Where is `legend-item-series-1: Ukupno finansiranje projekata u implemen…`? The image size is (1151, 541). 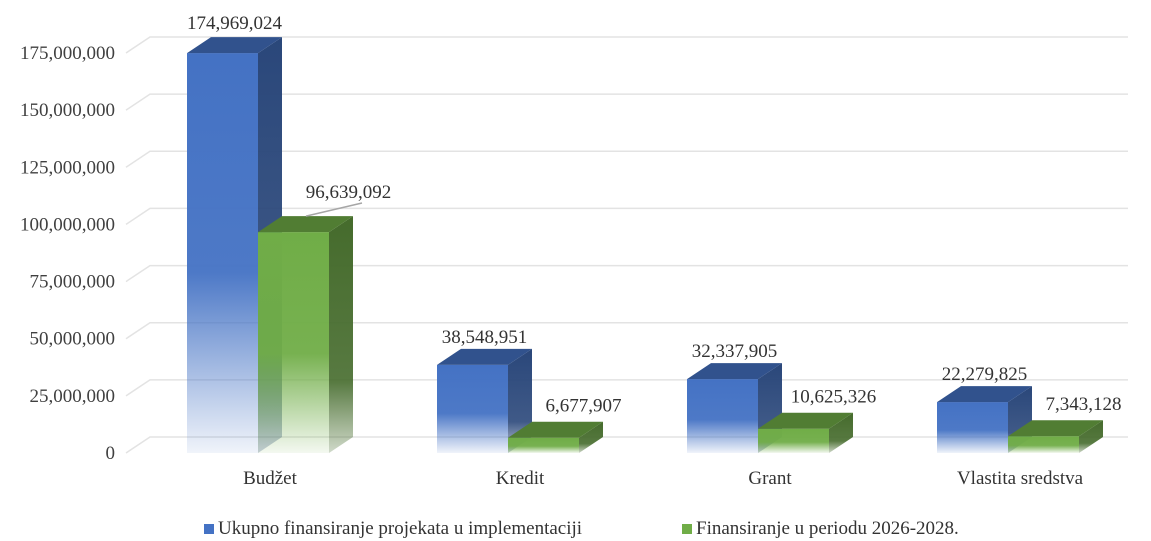 legend-item-series-1: Ukupno finansiranje projekata u implemen… is located at coordinates (393, 529).